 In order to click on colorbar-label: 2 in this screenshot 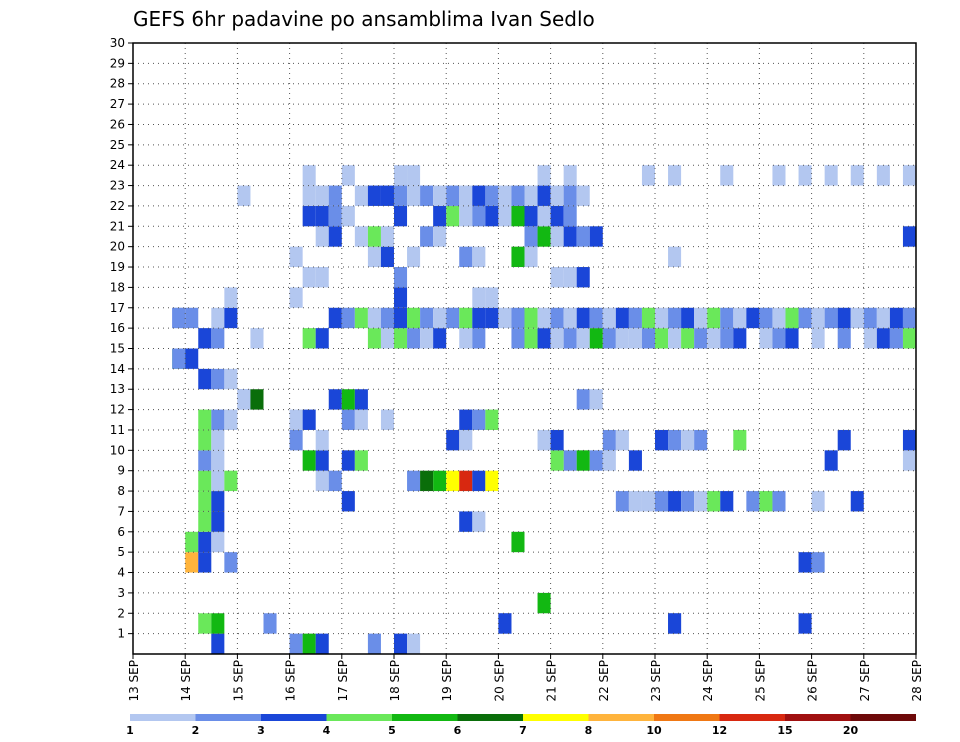, I will do `click(196, 730)`.